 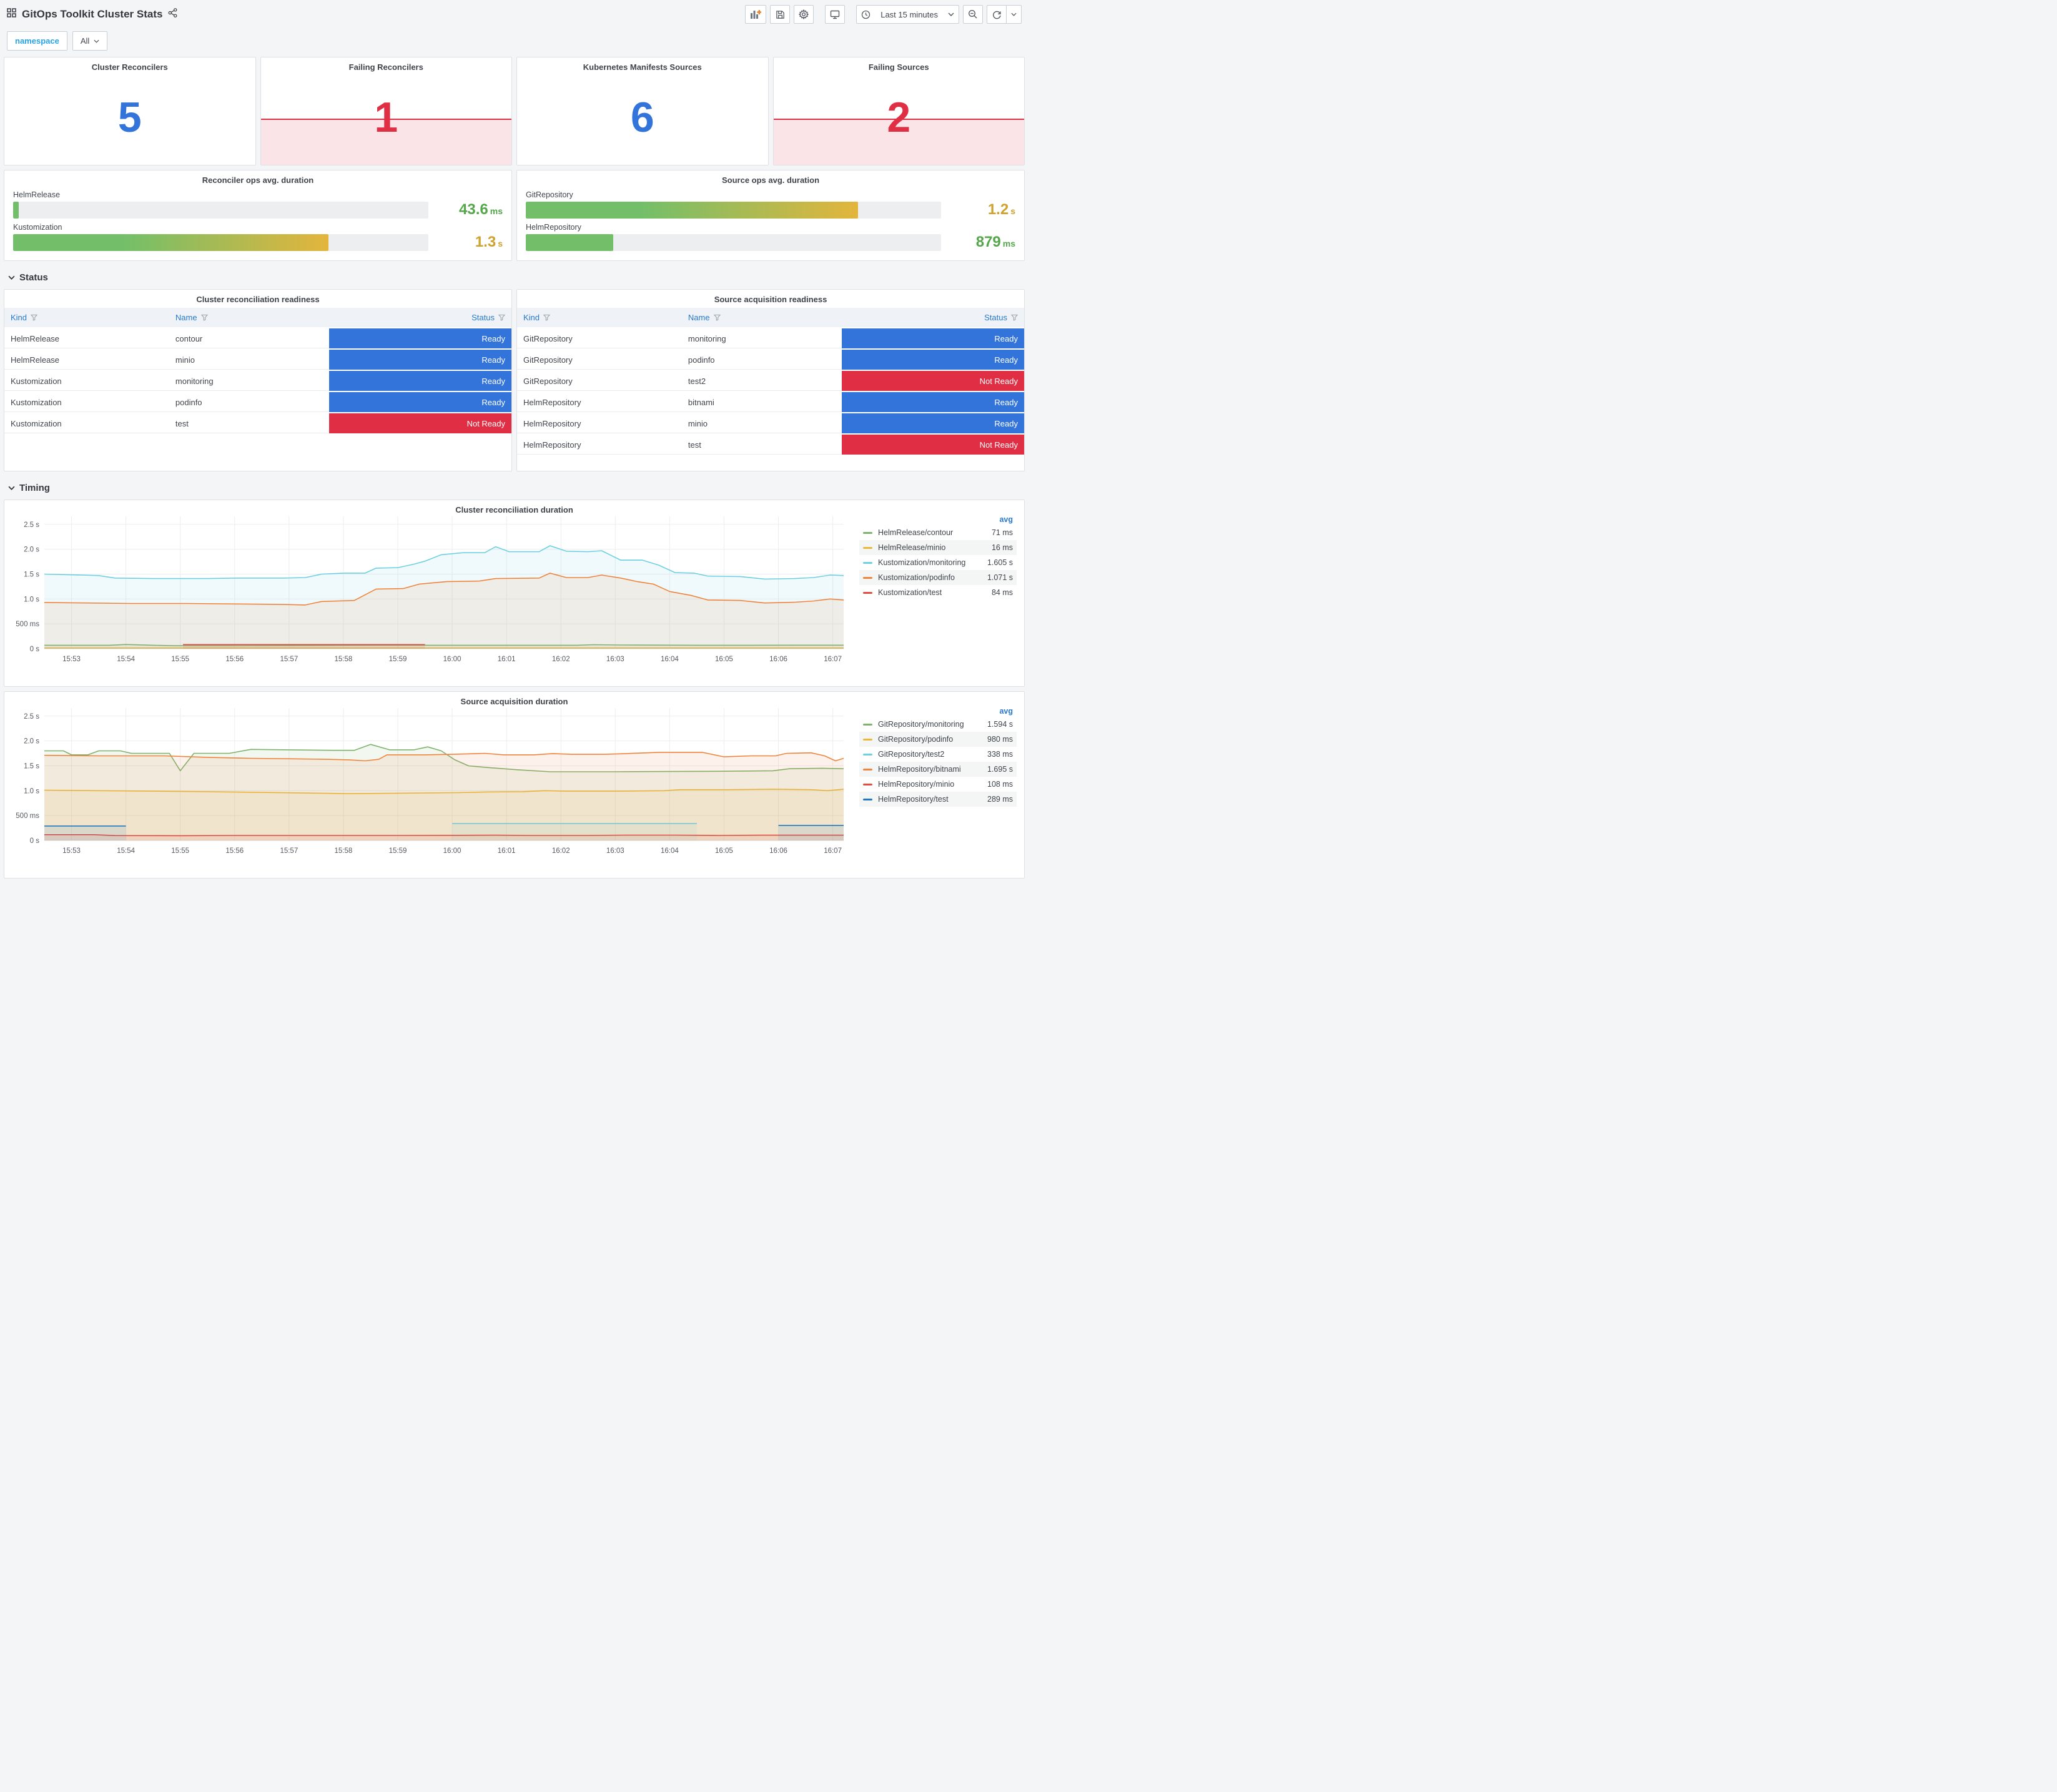 What do you see at coordinates (483, 317) in the screenshot?
I see `column-header-label: Status` at bounding box center [483, 317].